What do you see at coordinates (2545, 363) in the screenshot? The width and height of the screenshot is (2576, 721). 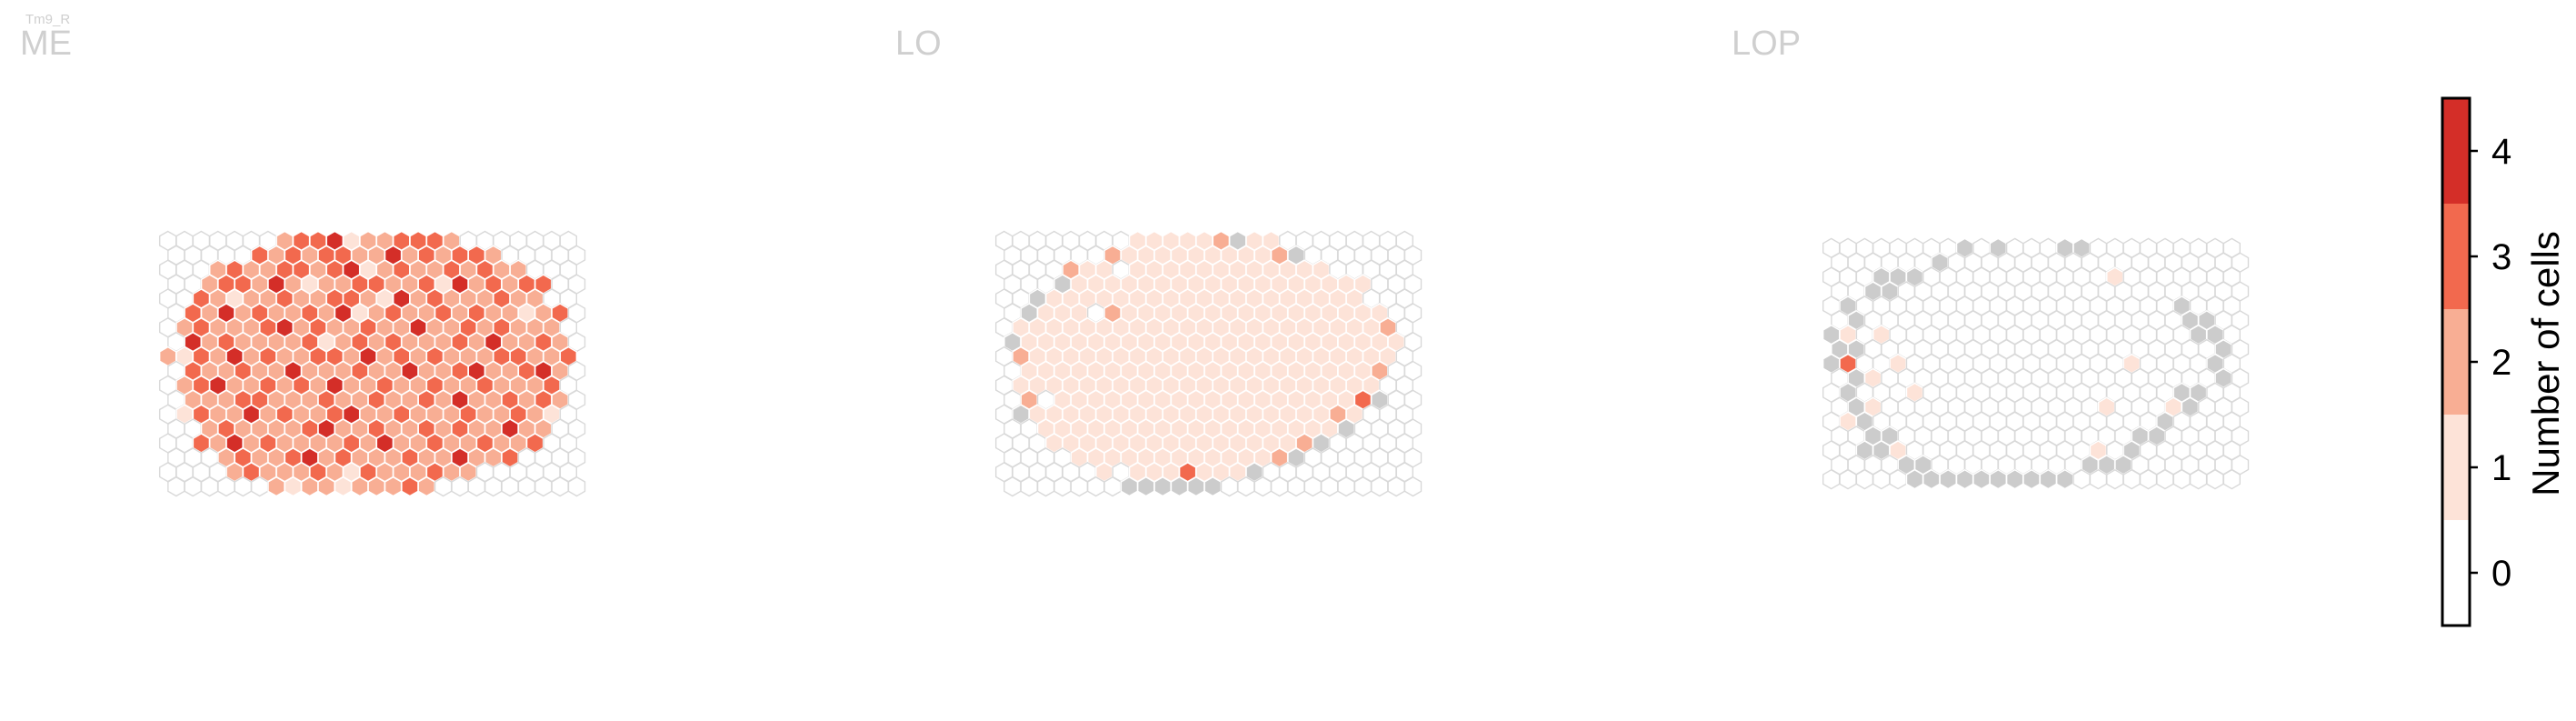 I see `colorbar-label: Number of cells` at bounding box center [2545, 363].